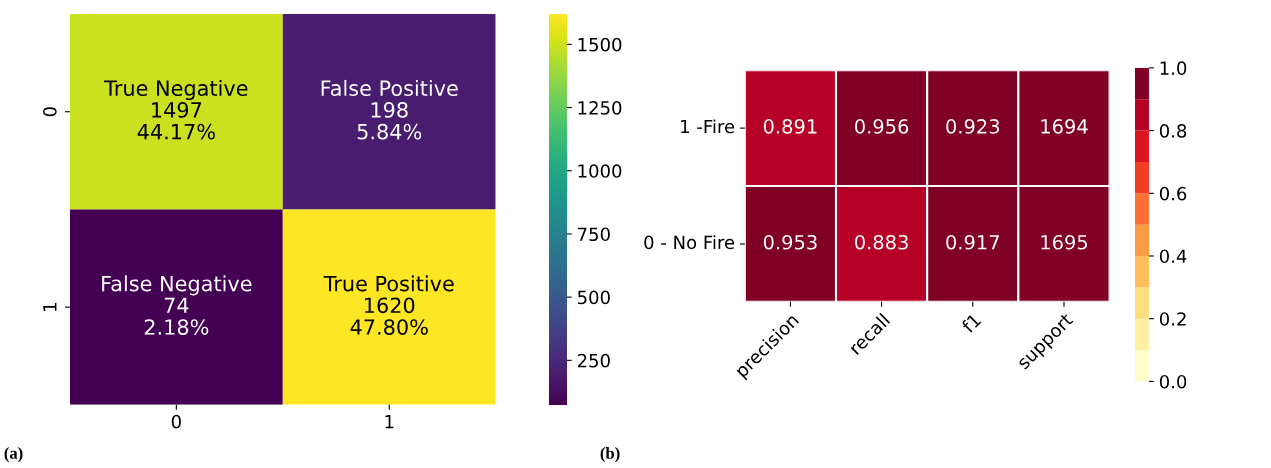 This screenshot has width=1271, height=468. I want to click on color-bar-label: 0.6, so click(1173, 193).